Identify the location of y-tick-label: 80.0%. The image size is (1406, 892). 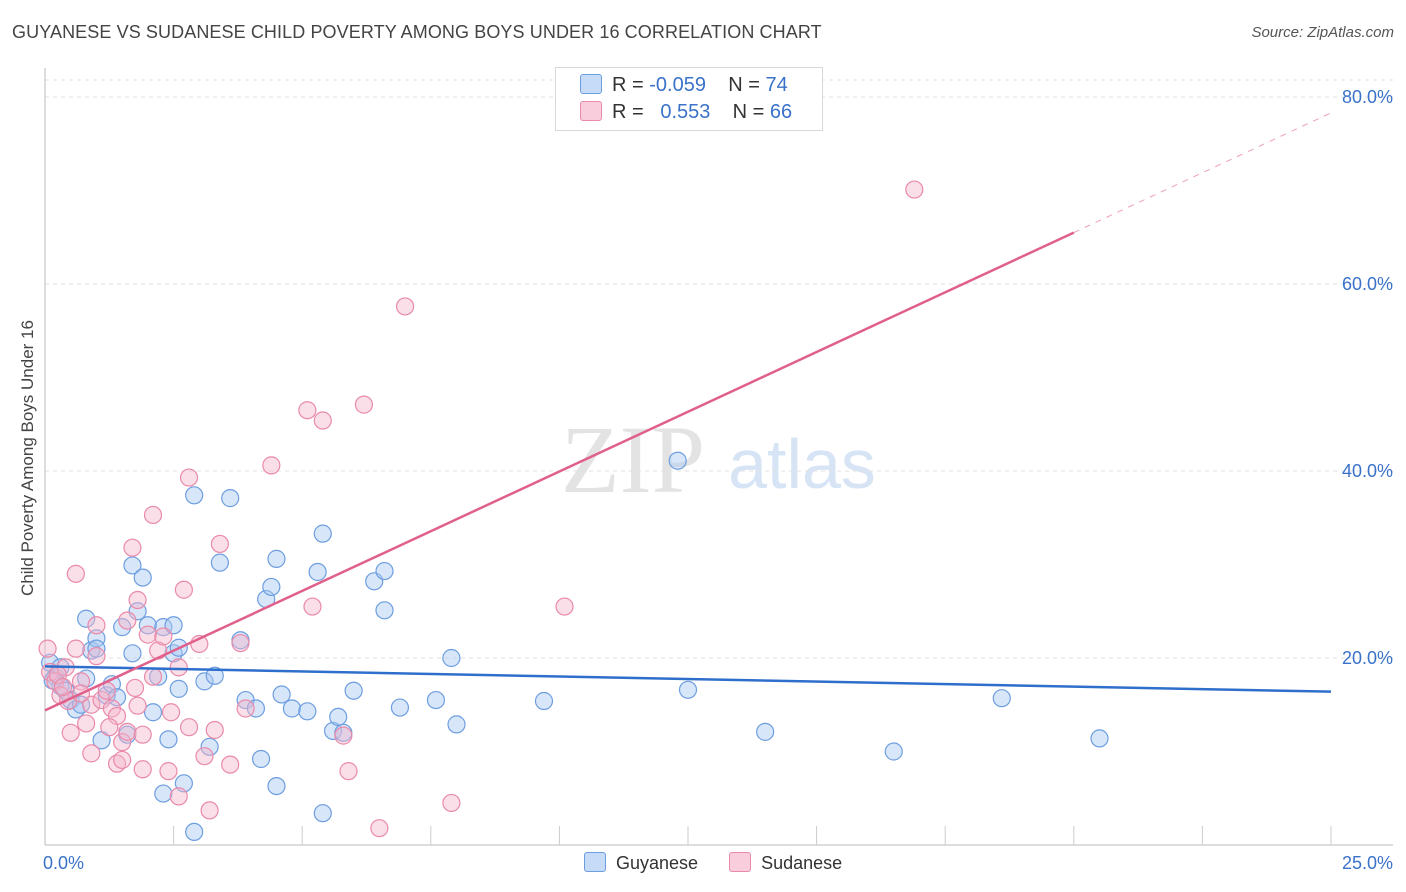
(1367, 97).